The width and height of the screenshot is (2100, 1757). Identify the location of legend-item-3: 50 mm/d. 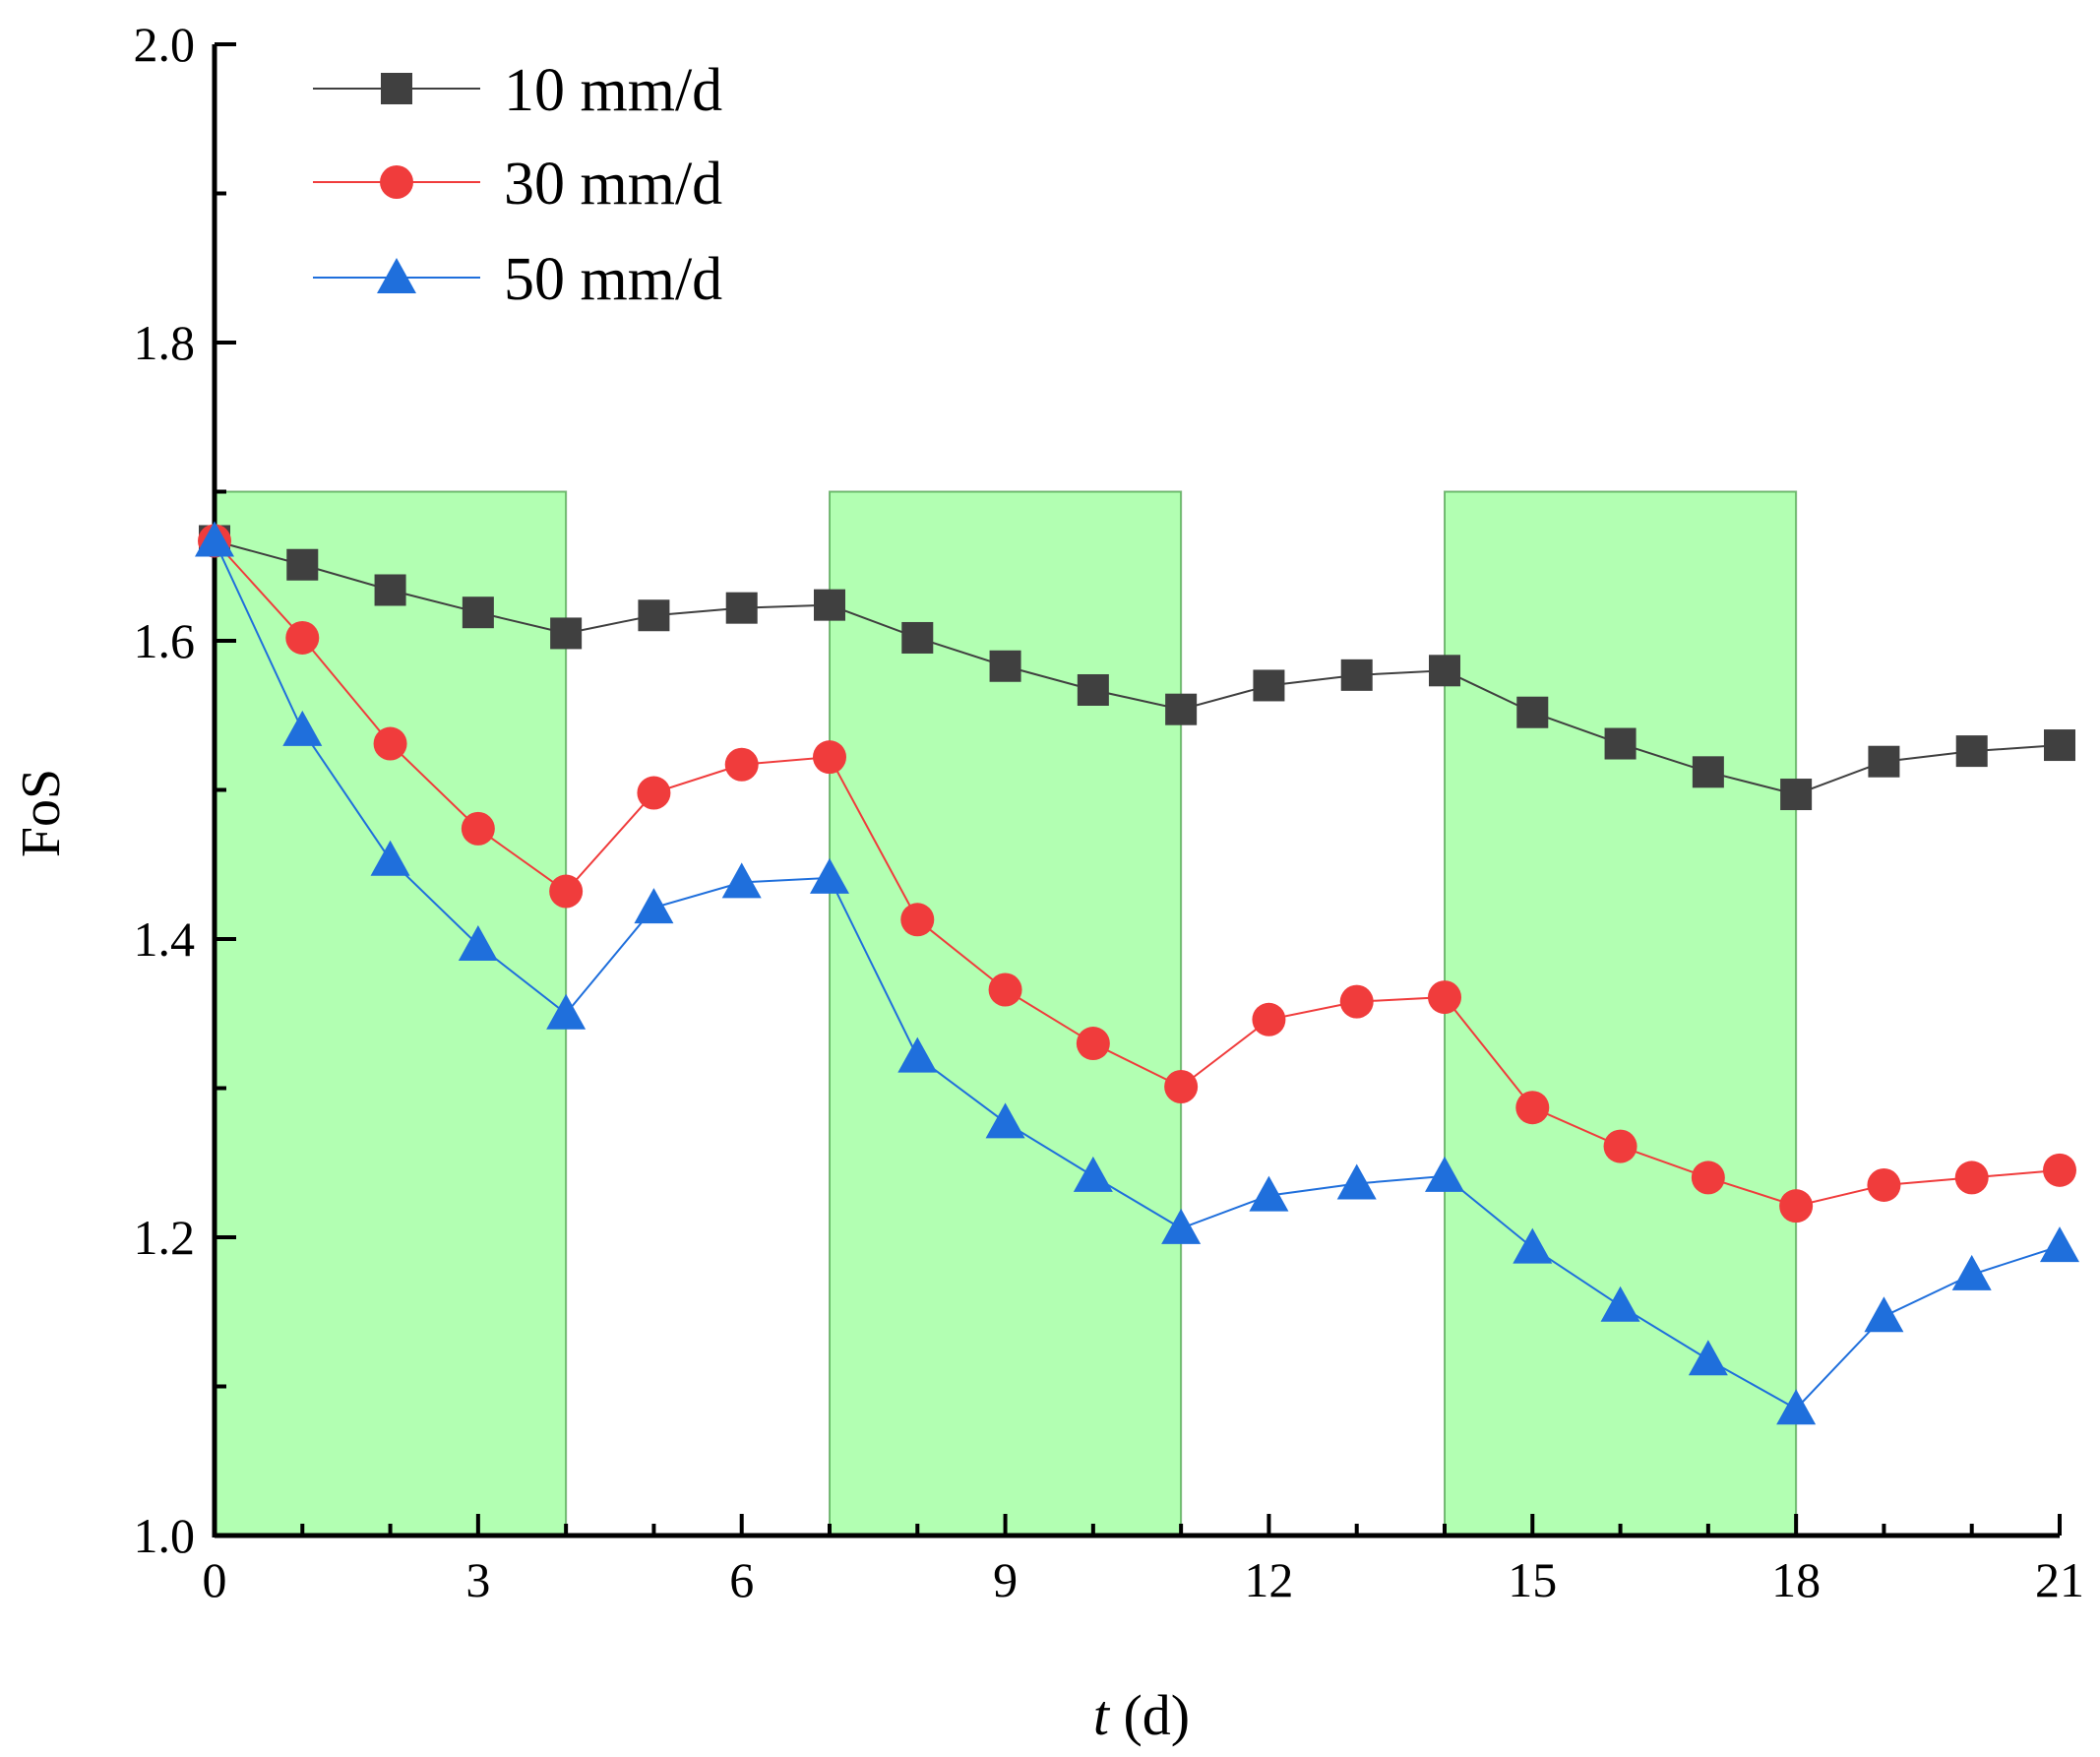
(517, 279).